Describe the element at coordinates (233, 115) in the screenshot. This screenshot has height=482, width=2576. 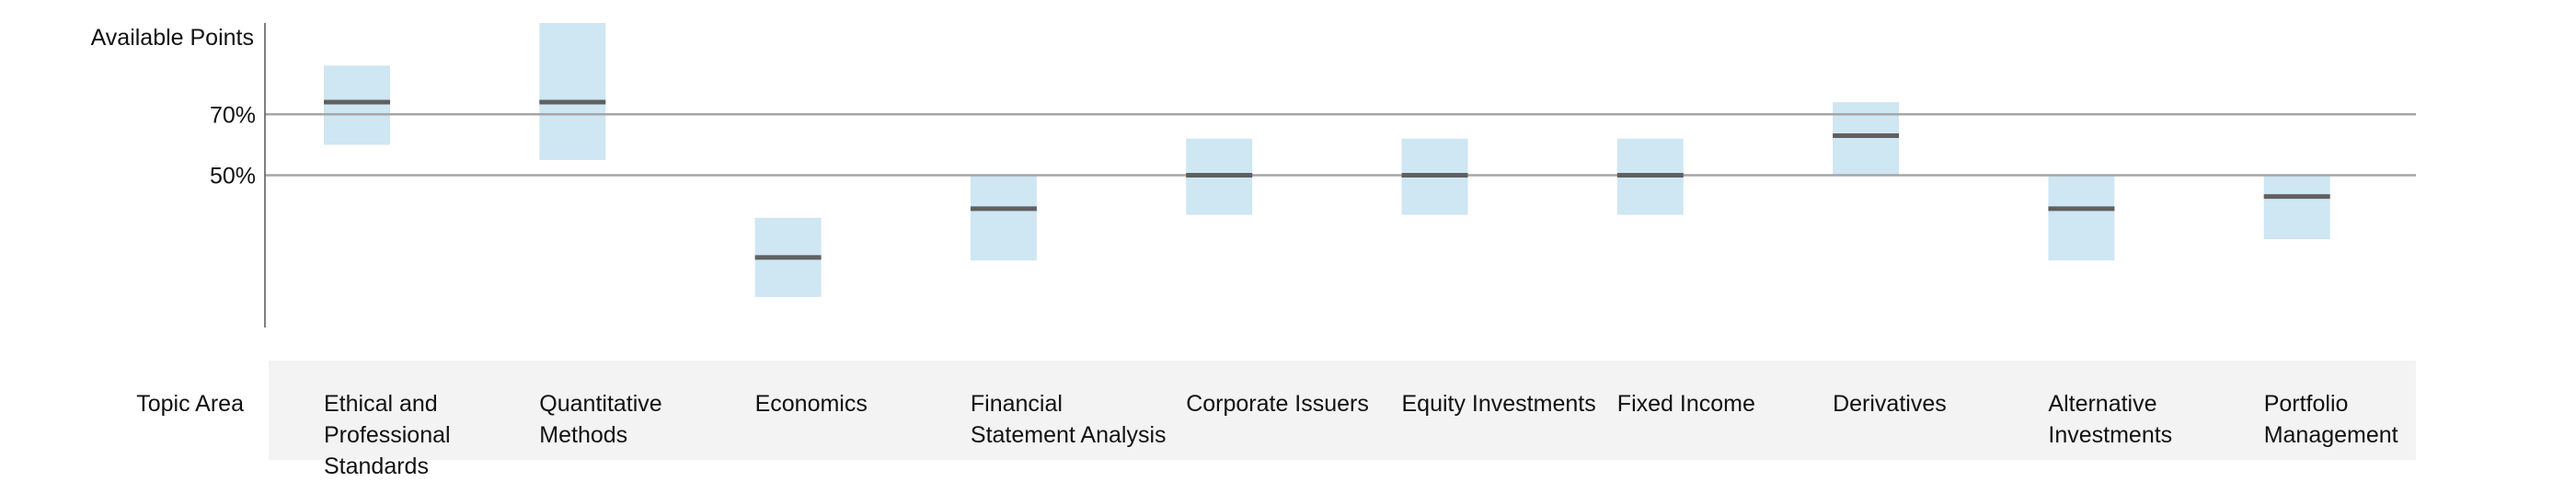
I see `y-tick-label: 70%` at that location.